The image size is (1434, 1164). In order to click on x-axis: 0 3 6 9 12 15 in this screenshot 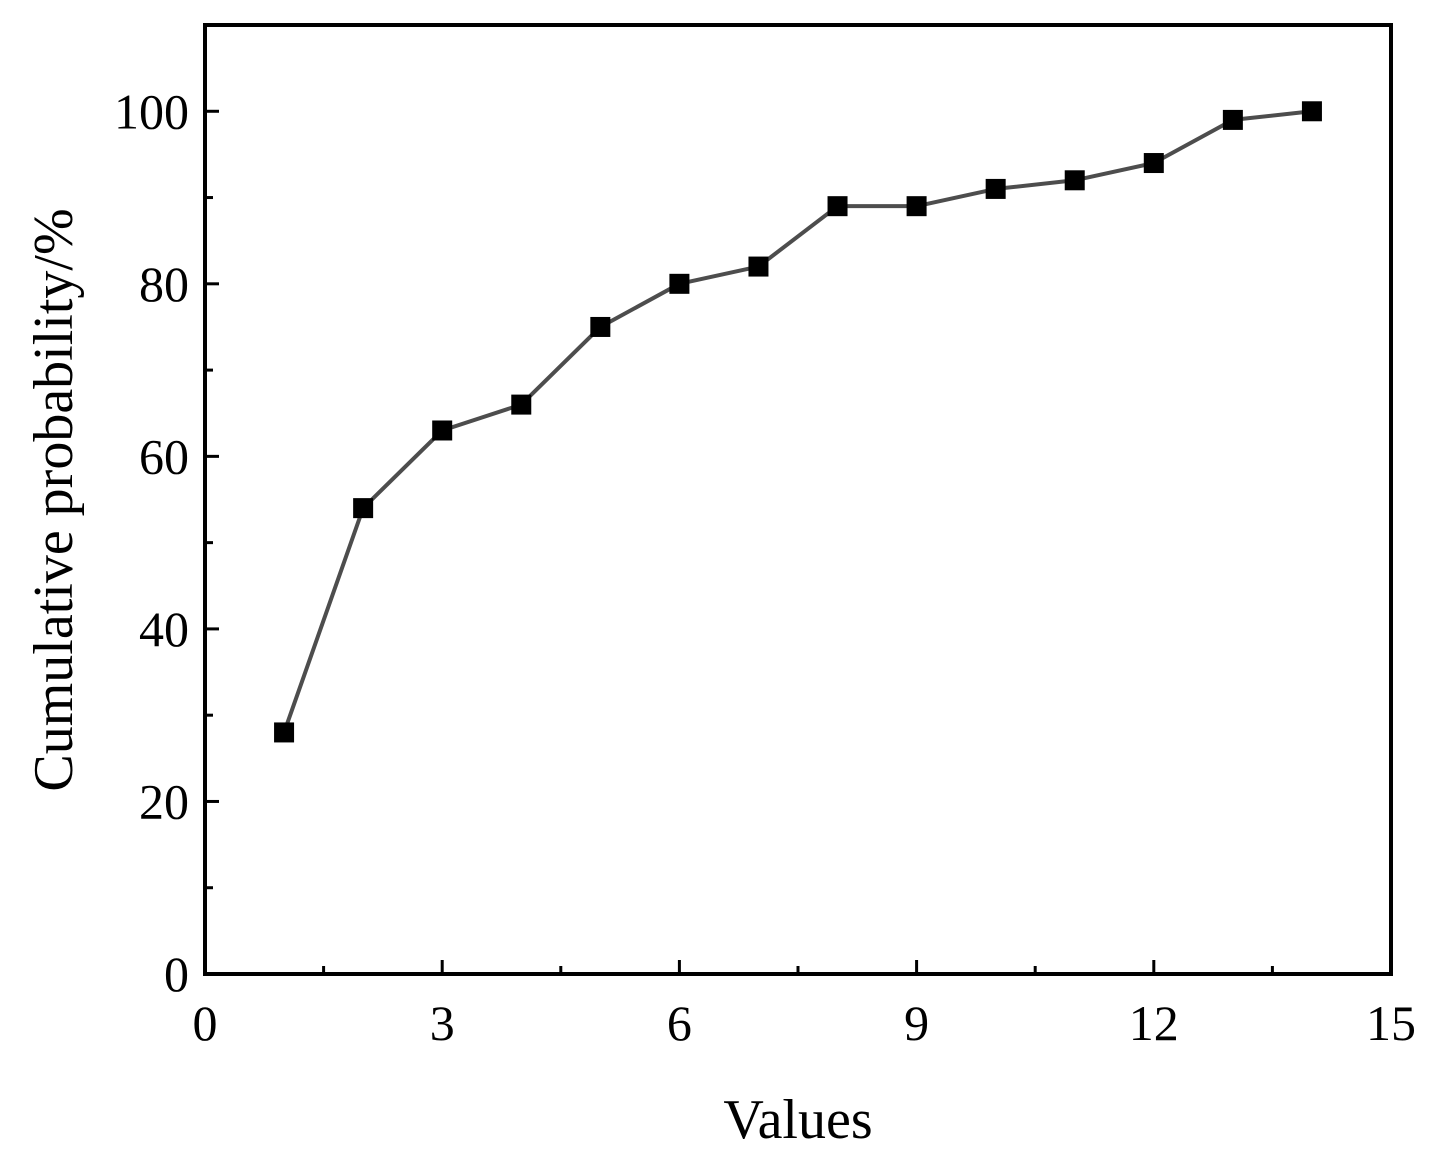, I will do `click(804, 1005)`.